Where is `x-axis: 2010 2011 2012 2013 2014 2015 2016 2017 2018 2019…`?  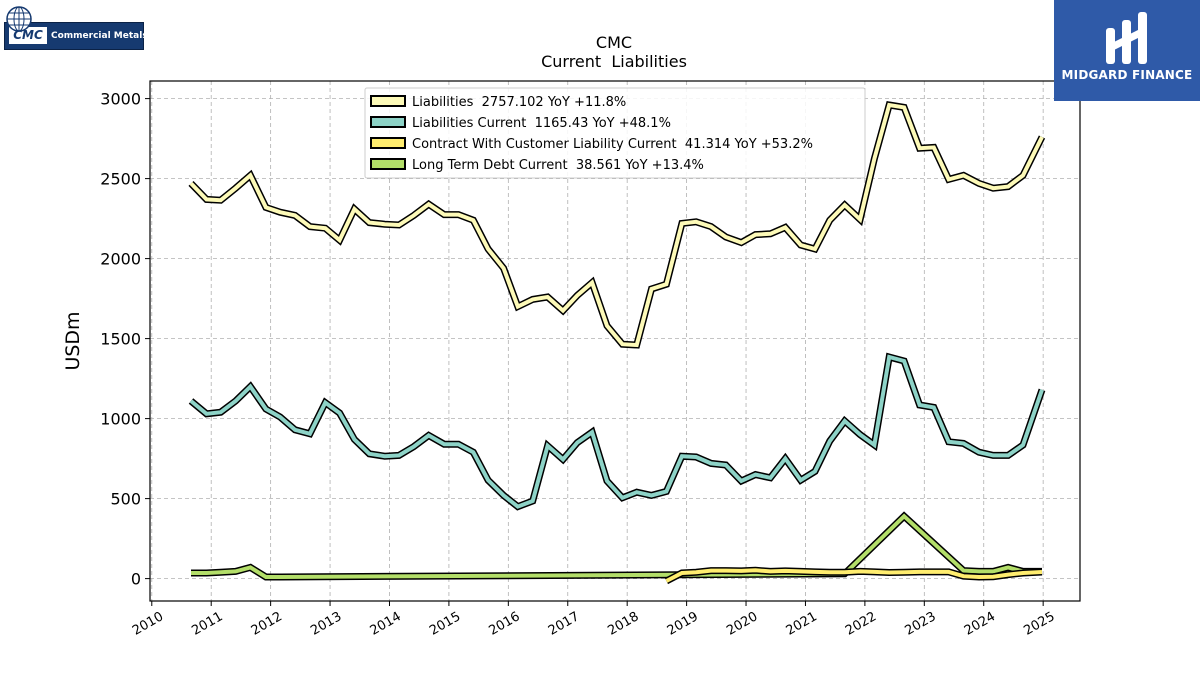 x-axis: 2010 2011 2012 2013 2014 2015 2016 2017 2018 2019… is located at coordinates (593, 620).